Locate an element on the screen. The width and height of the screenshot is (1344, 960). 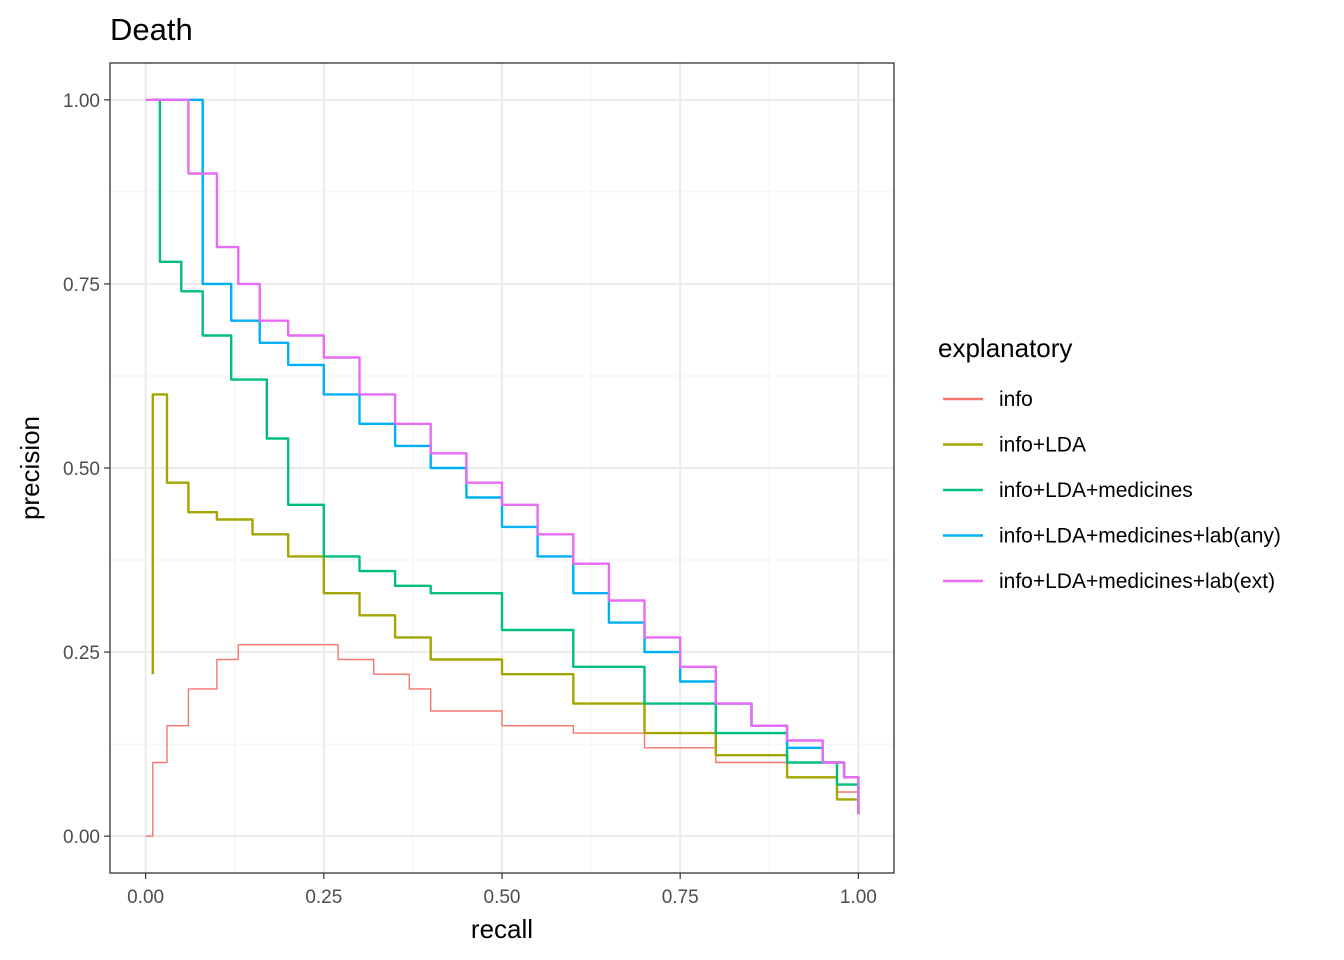
y-axis-title: precision is located at coordinates (30, 468).